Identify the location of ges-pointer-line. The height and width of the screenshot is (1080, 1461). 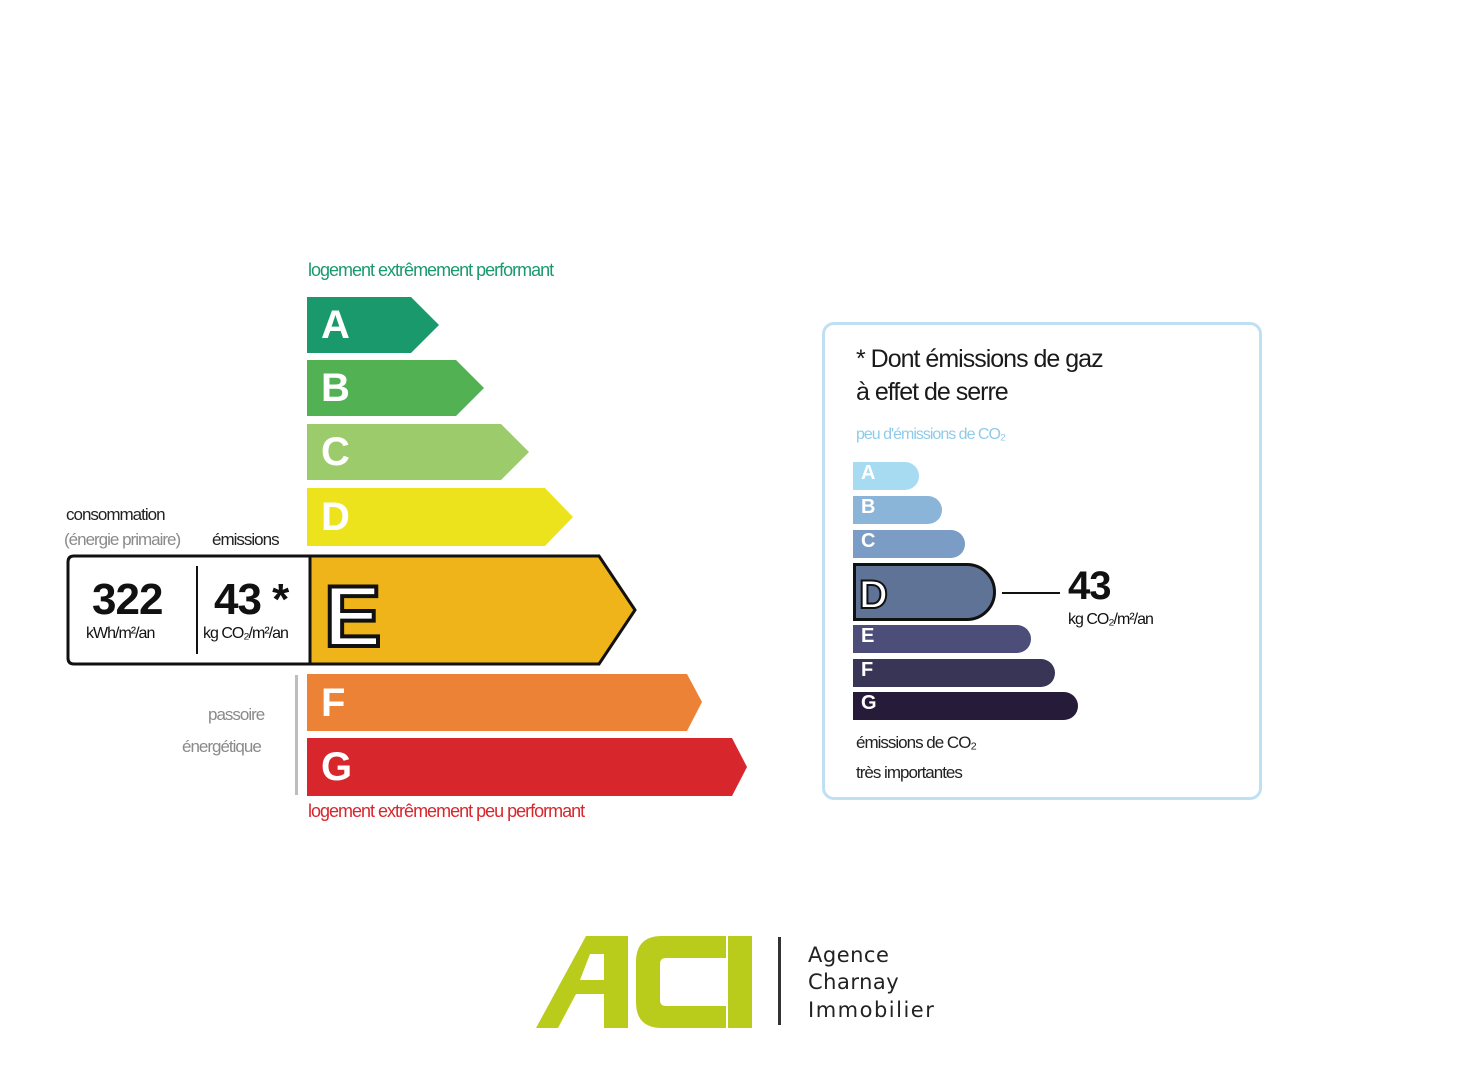
(1031, 593).